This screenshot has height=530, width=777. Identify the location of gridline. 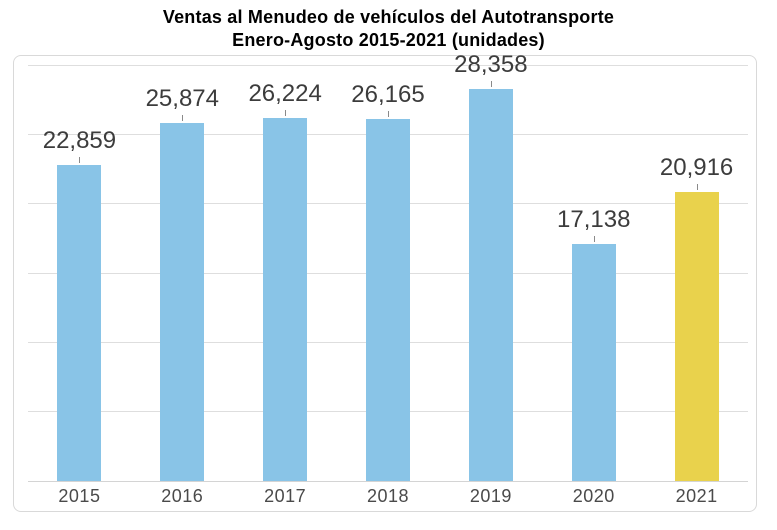
(388, 65).